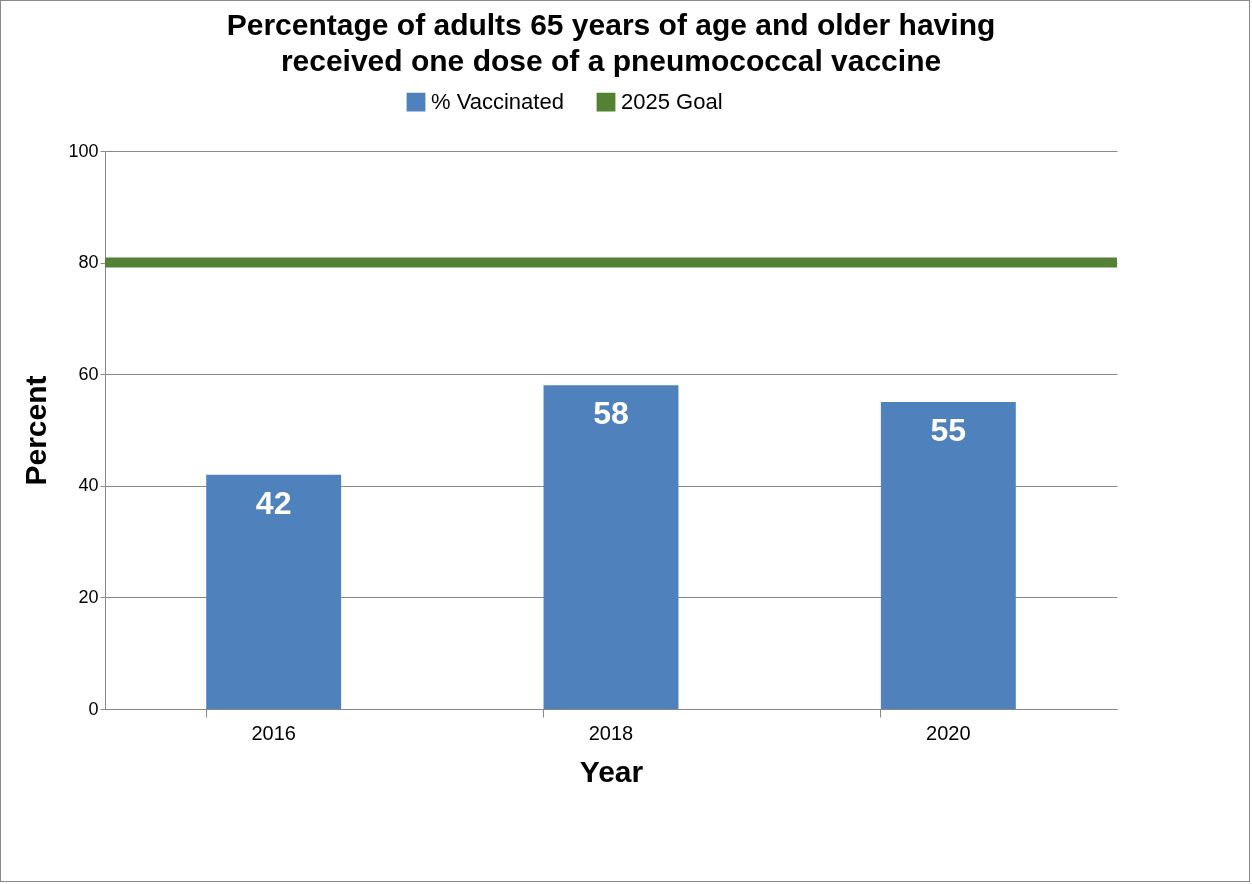 The height and width of the screenshot is (884, 1252). I want to click on y-tick-label: 20, so click(88, 596).